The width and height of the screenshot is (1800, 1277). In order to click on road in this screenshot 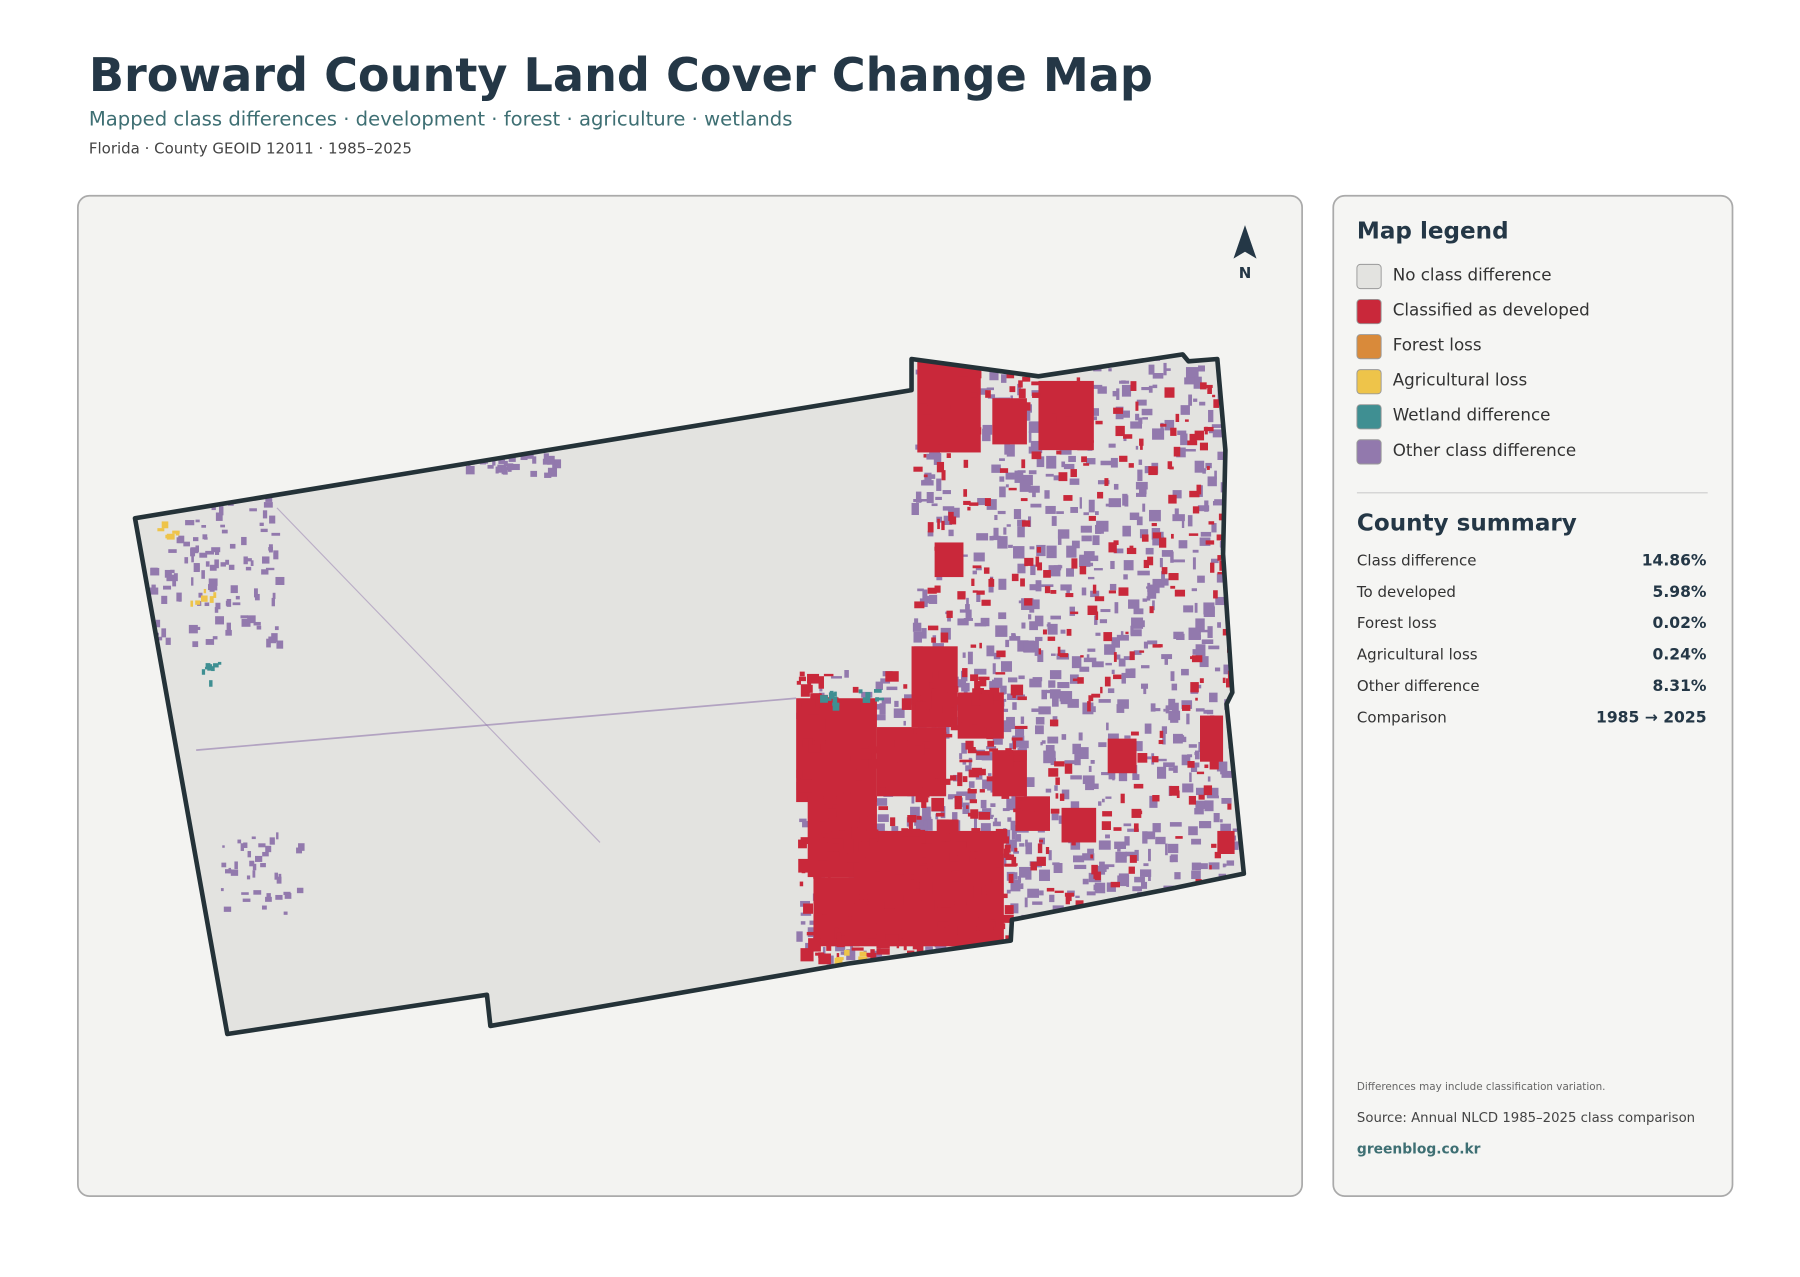, I will do `click(438, 675)`.